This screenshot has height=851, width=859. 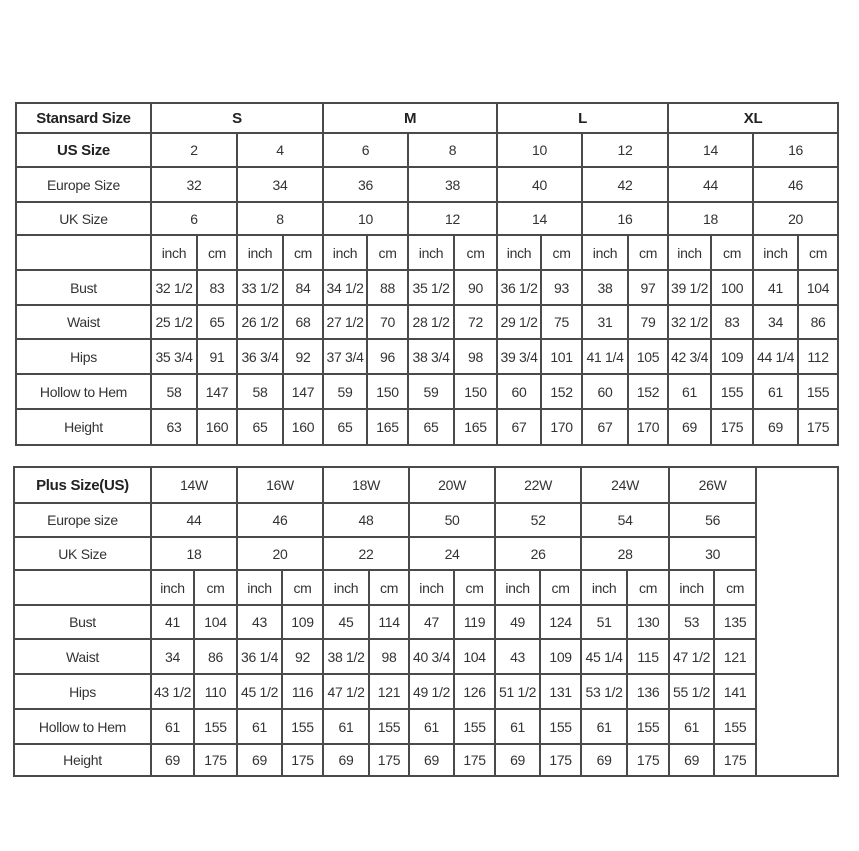 What do you see at coordinates (217, 356) in the screenshot?
I see `measurement-value: 91` at bounding box center [217, 356].